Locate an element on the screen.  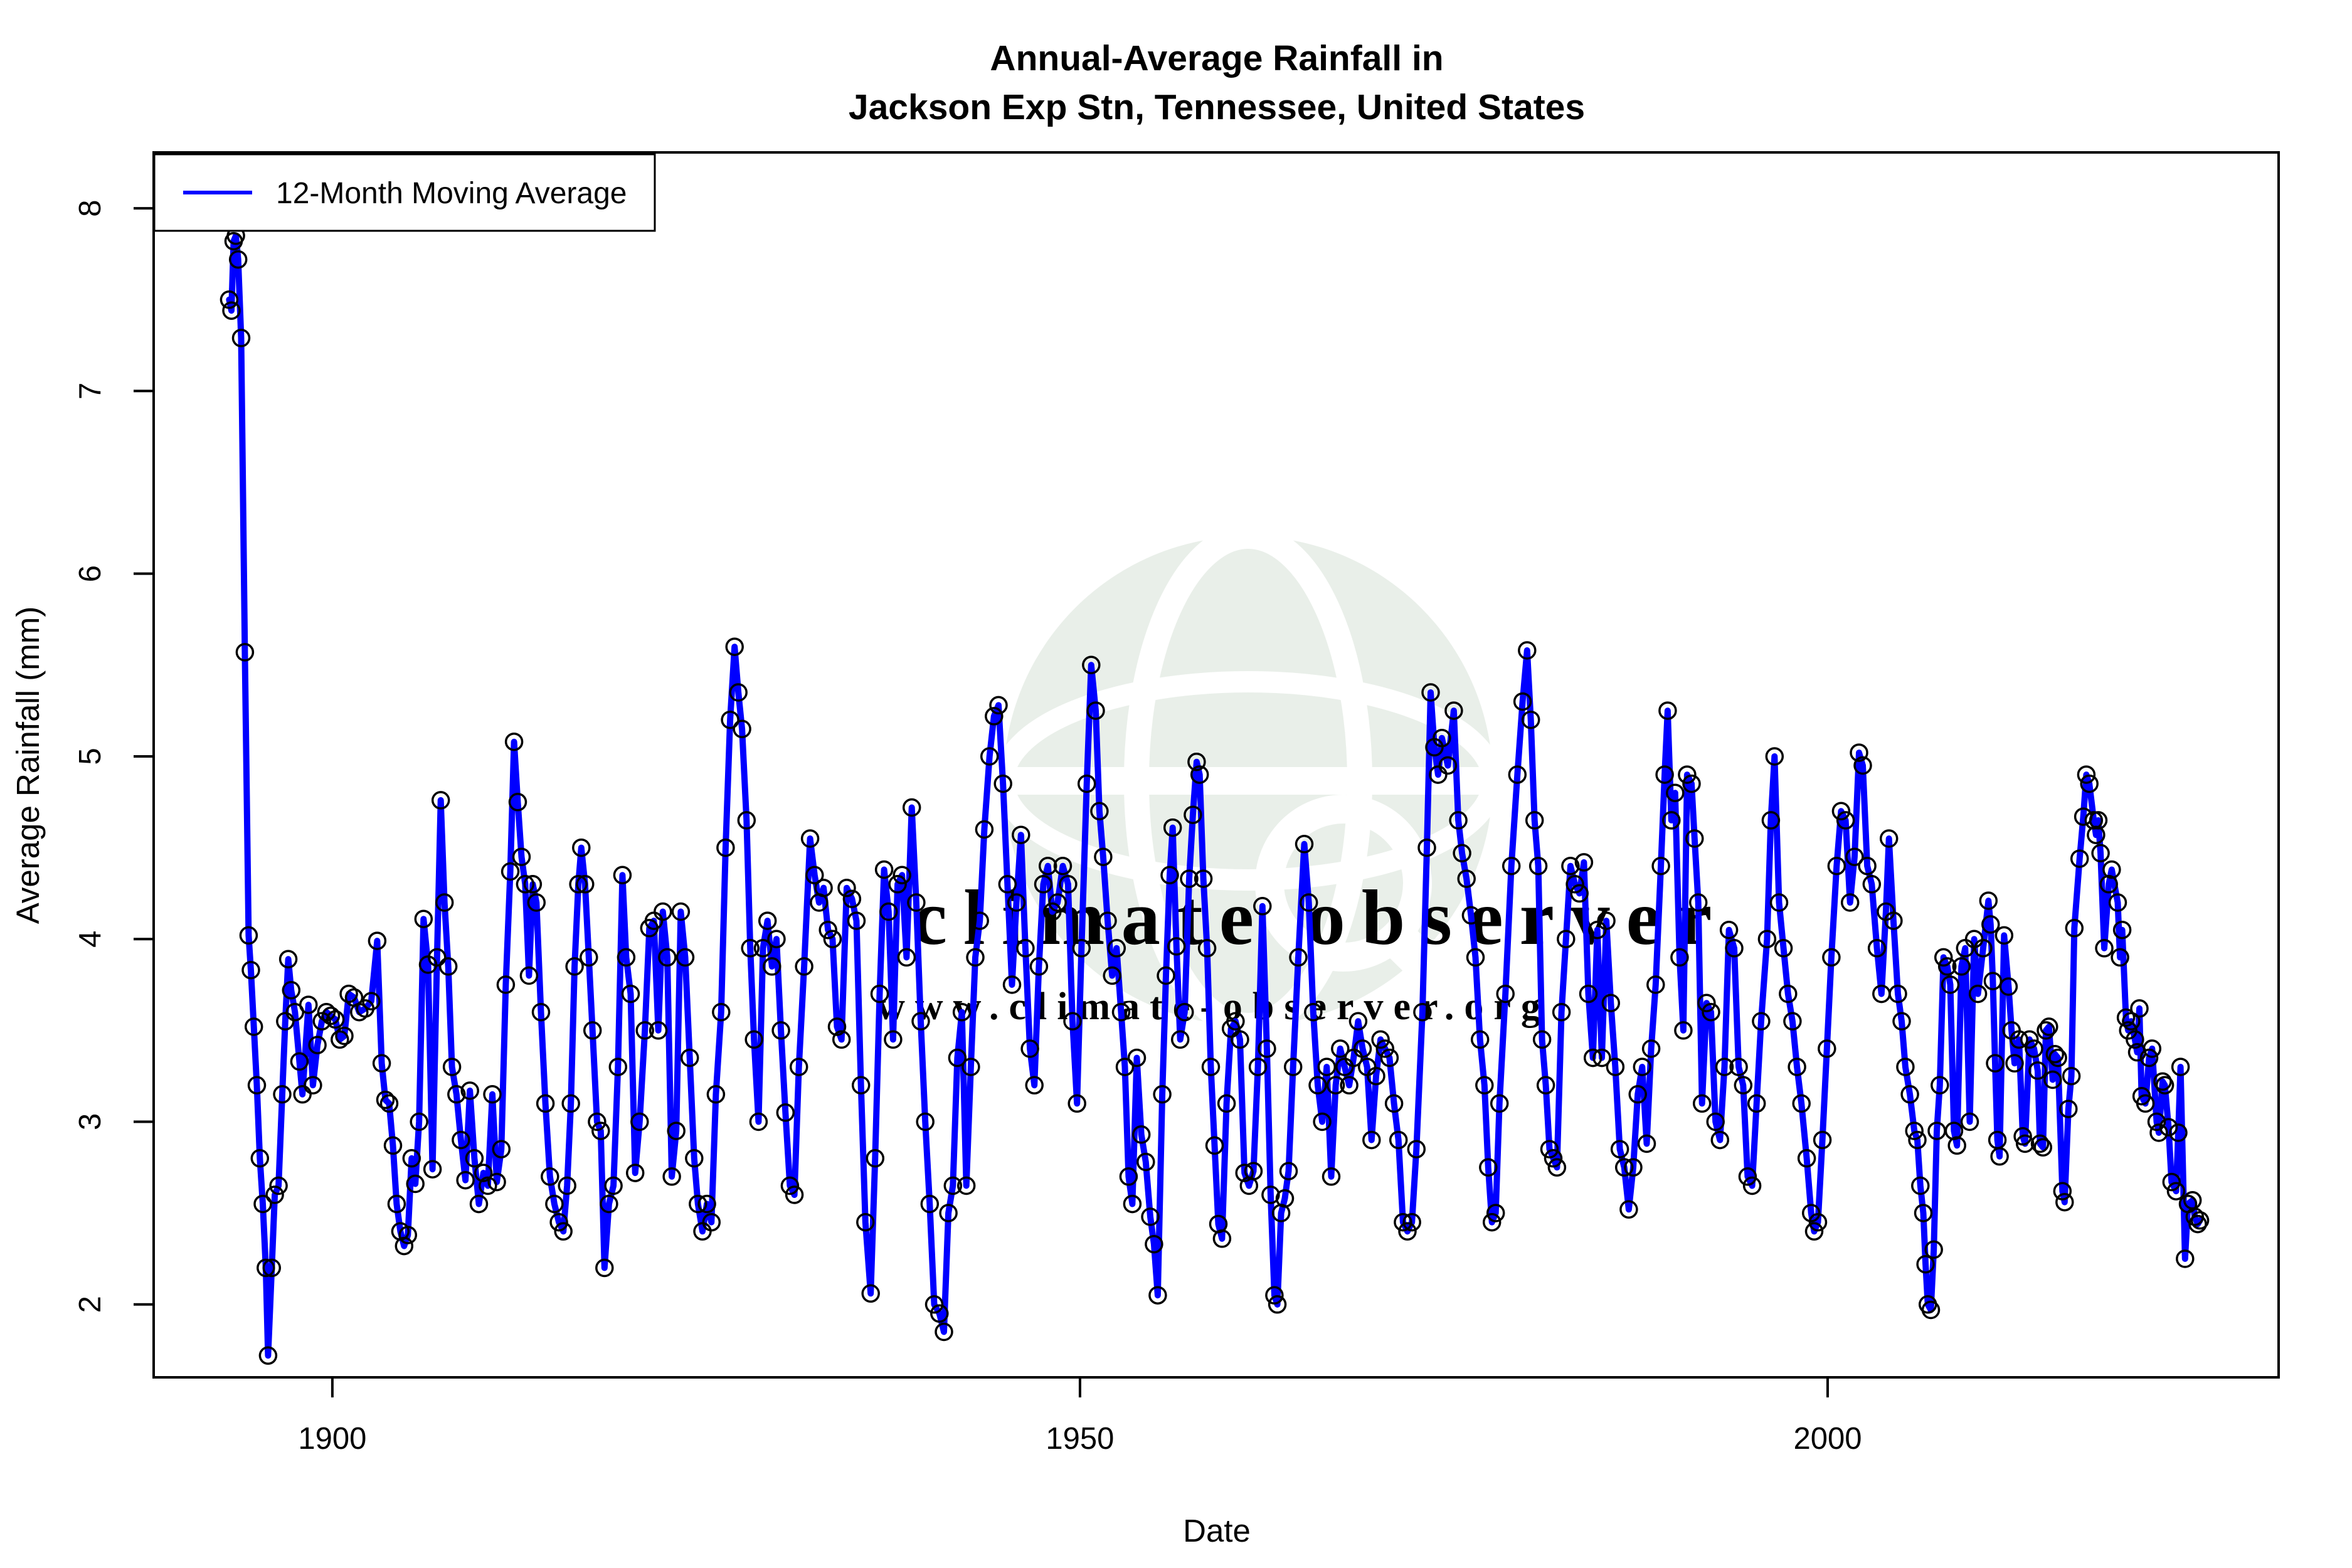
legend: 12-Month Moving Average is located at coordinates (404, 192).